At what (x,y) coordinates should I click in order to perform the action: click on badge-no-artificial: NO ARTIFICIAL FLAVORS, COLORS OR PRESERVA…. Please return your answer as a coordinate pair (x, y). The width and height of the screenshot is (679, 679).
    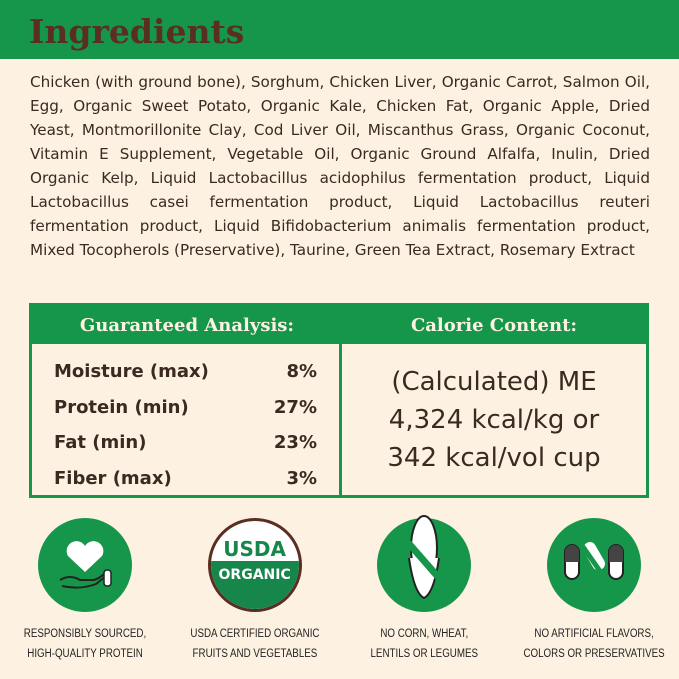
    Looking at the image, I should click on (594, 591).